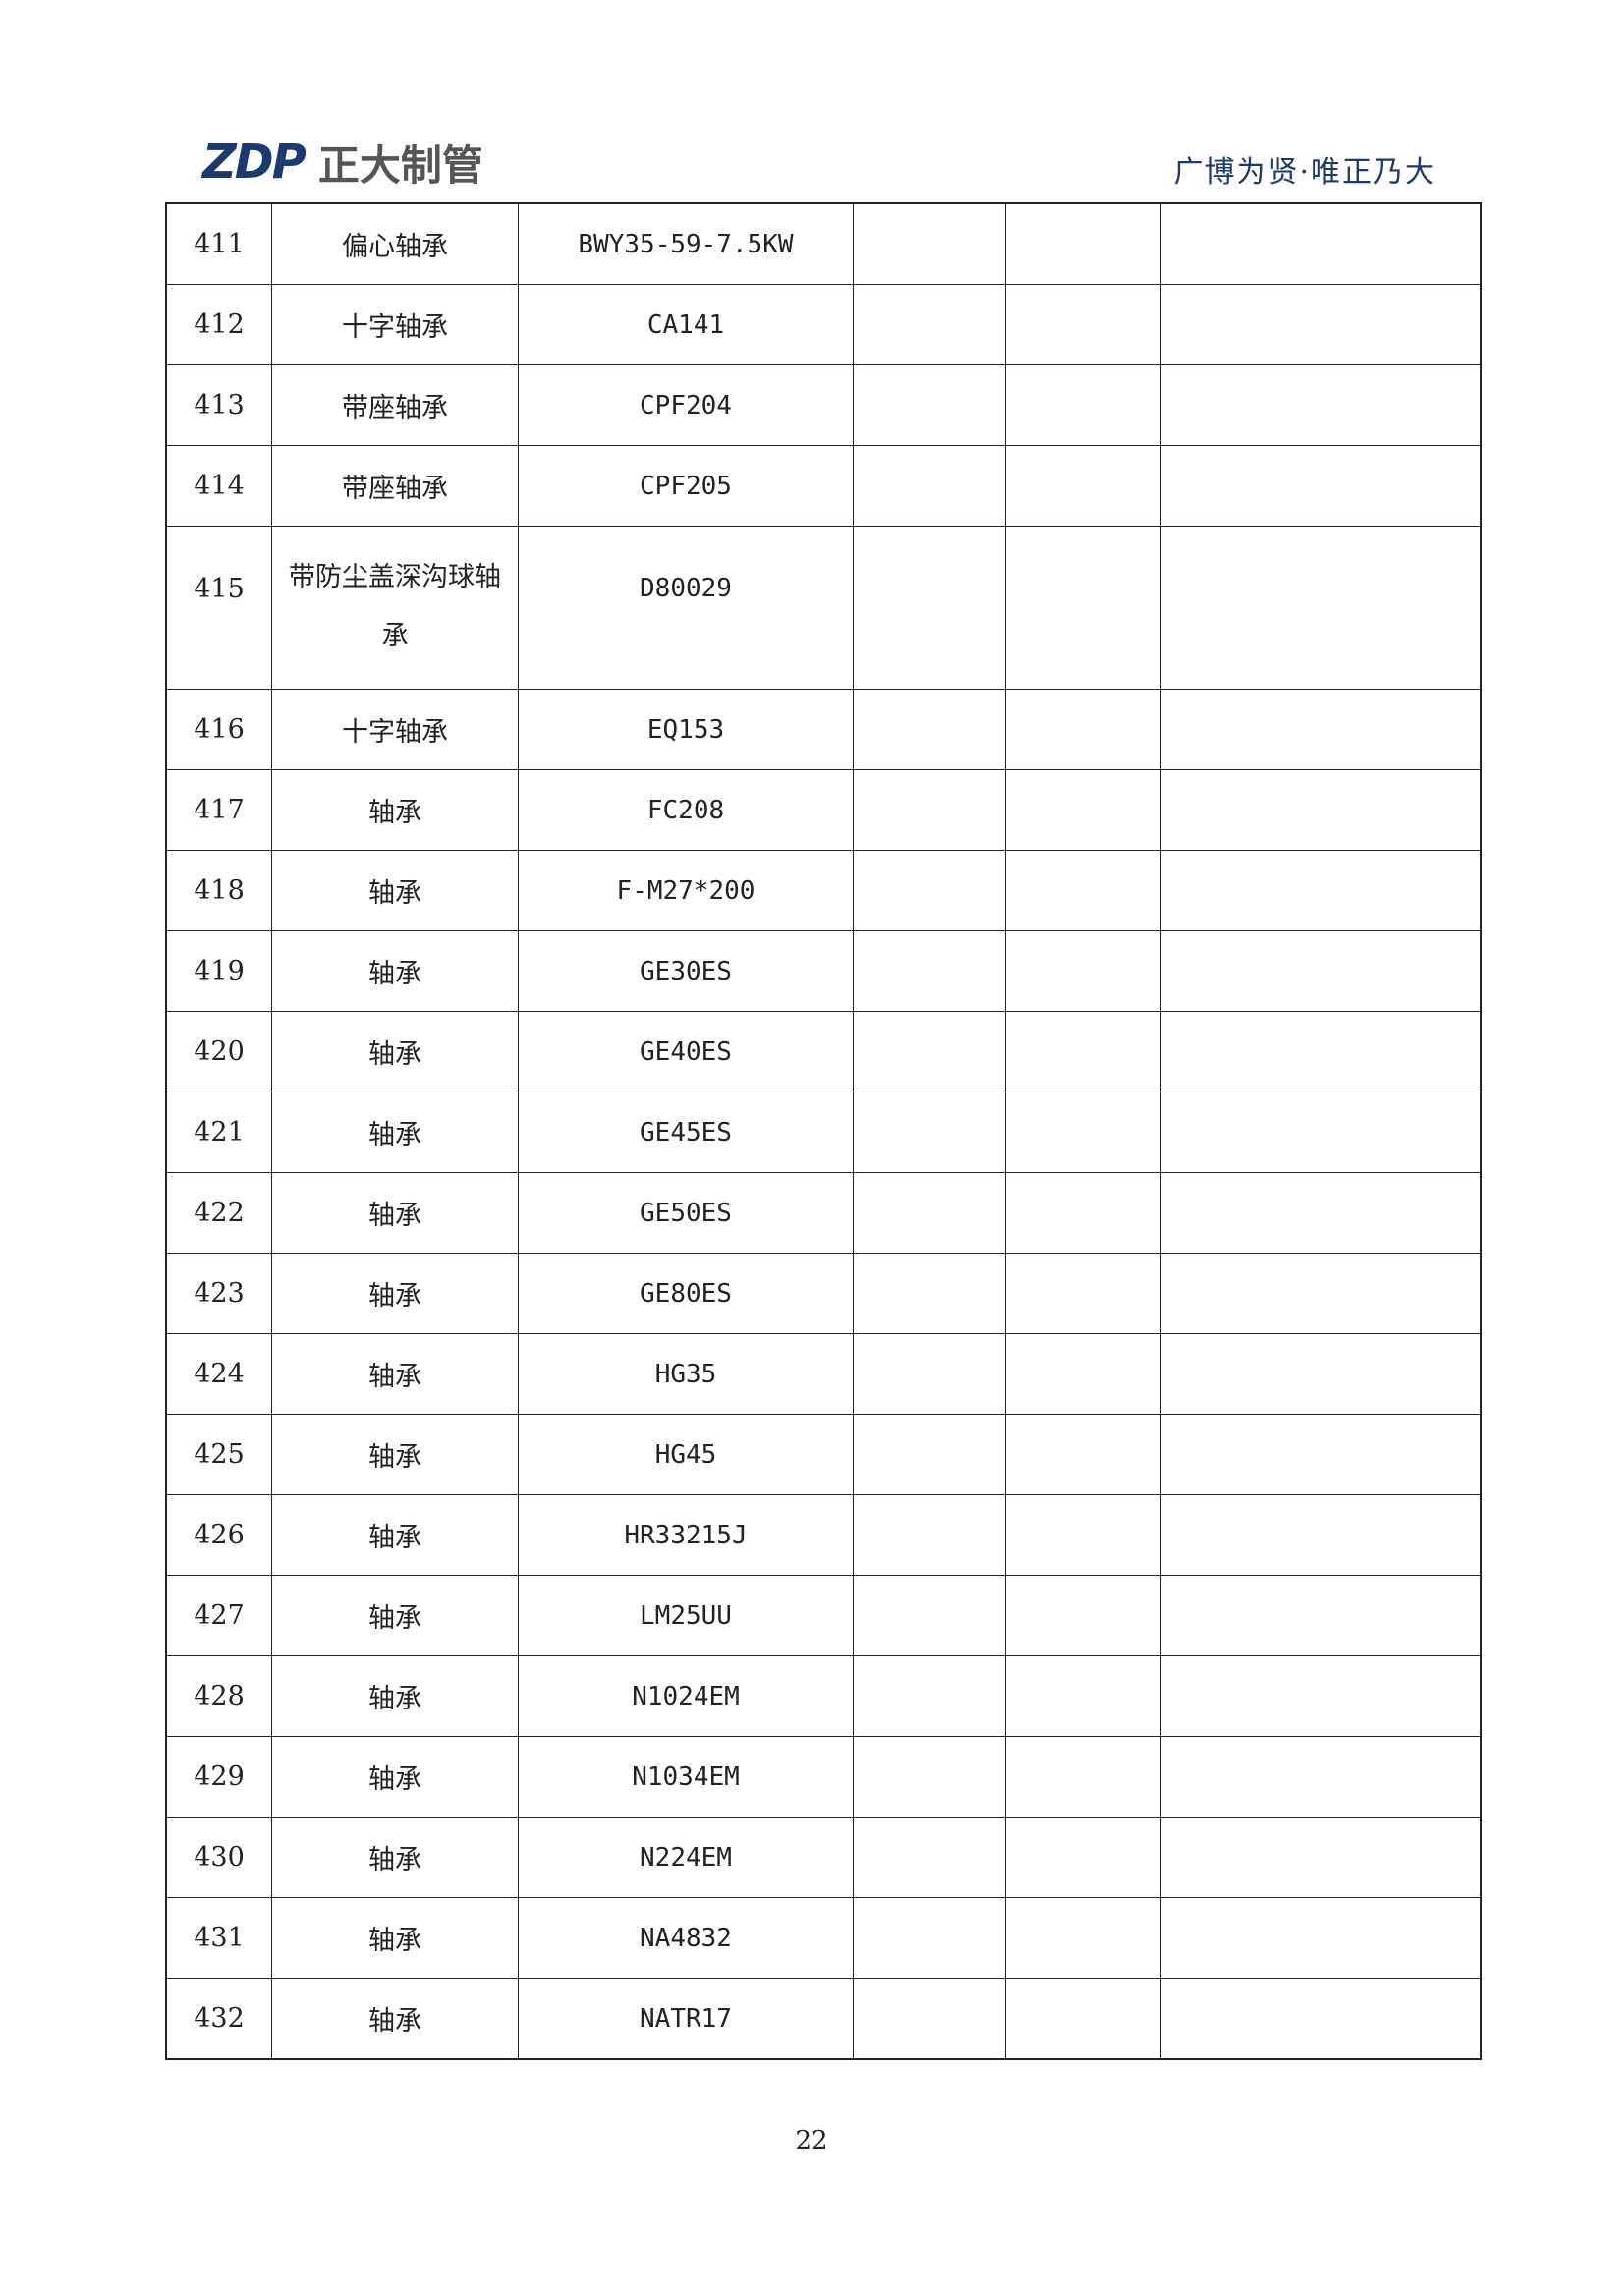 This screenshot has height=2296, width=1623. Describe the element at coordinates (342, 162) in the screenshot. I see `company-logo: ZDP 正大制管` at that location.